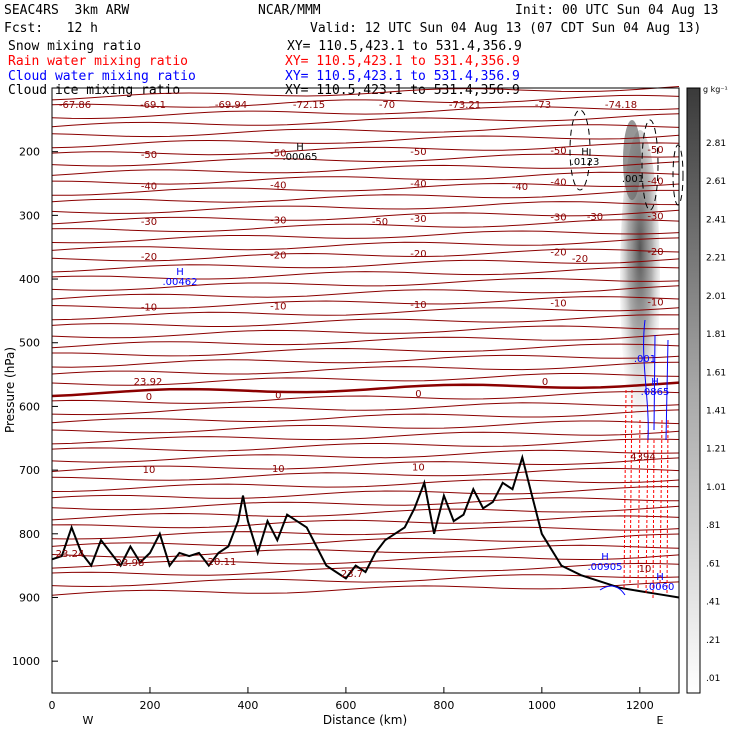 The height and width of the screenshot is (740, 740). Describe the element at coordinates (10, 390) in the screenshot. I see `y-axis-title: Pressure (hPa)` at that location.